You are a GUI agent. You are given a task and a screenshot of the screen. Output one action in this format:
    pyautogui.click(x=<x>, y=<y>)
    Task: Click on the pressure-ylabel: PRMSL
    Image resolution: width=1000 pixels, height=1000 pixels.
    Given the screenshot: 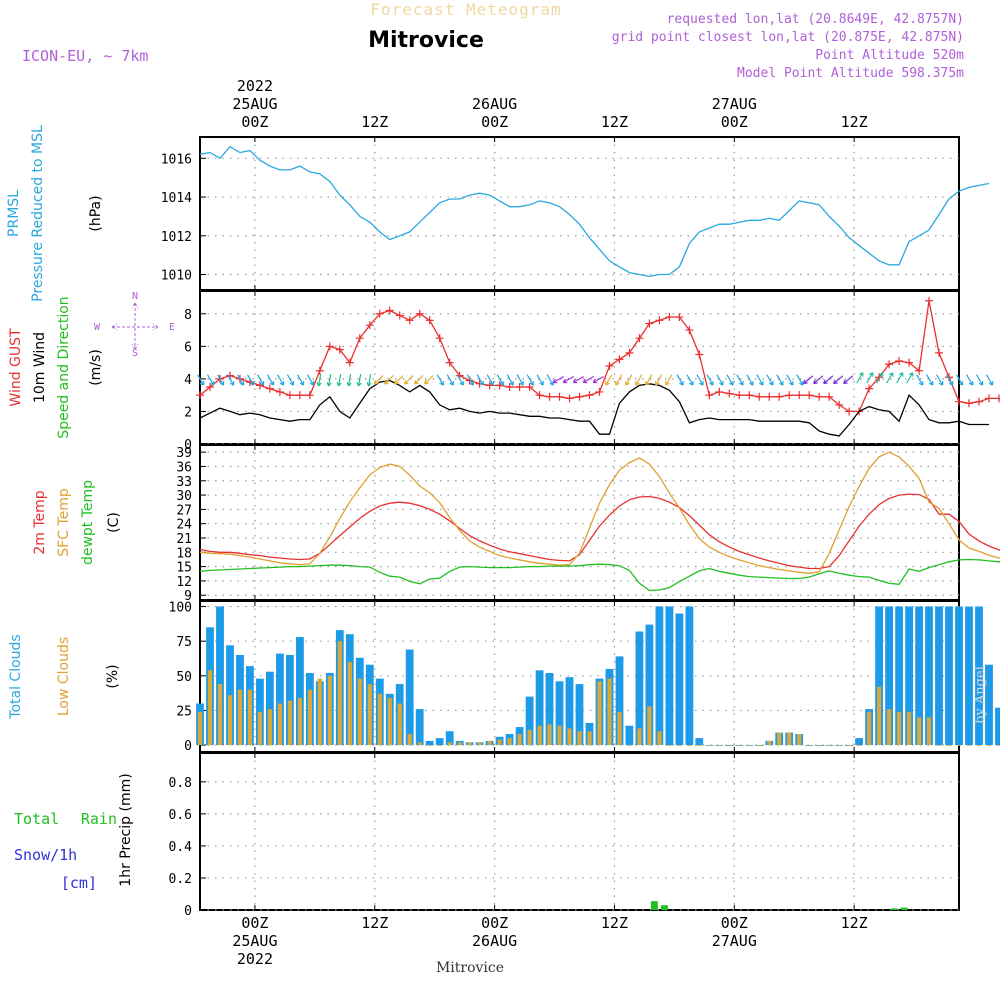 What is the action you would take?
    pyautogui.click(x=14, y=213)
    